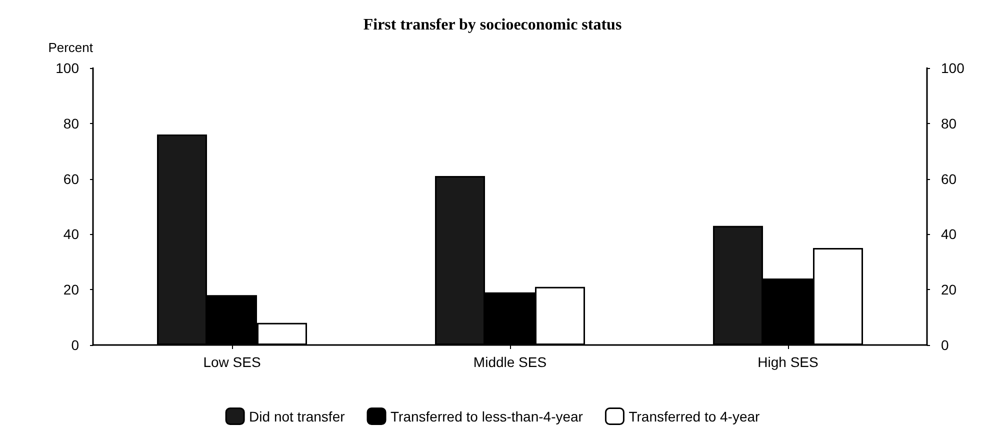 The width and height of the screenshot is (985, 446). I want to click on y2-tick-label: 80, so click(949, 123).